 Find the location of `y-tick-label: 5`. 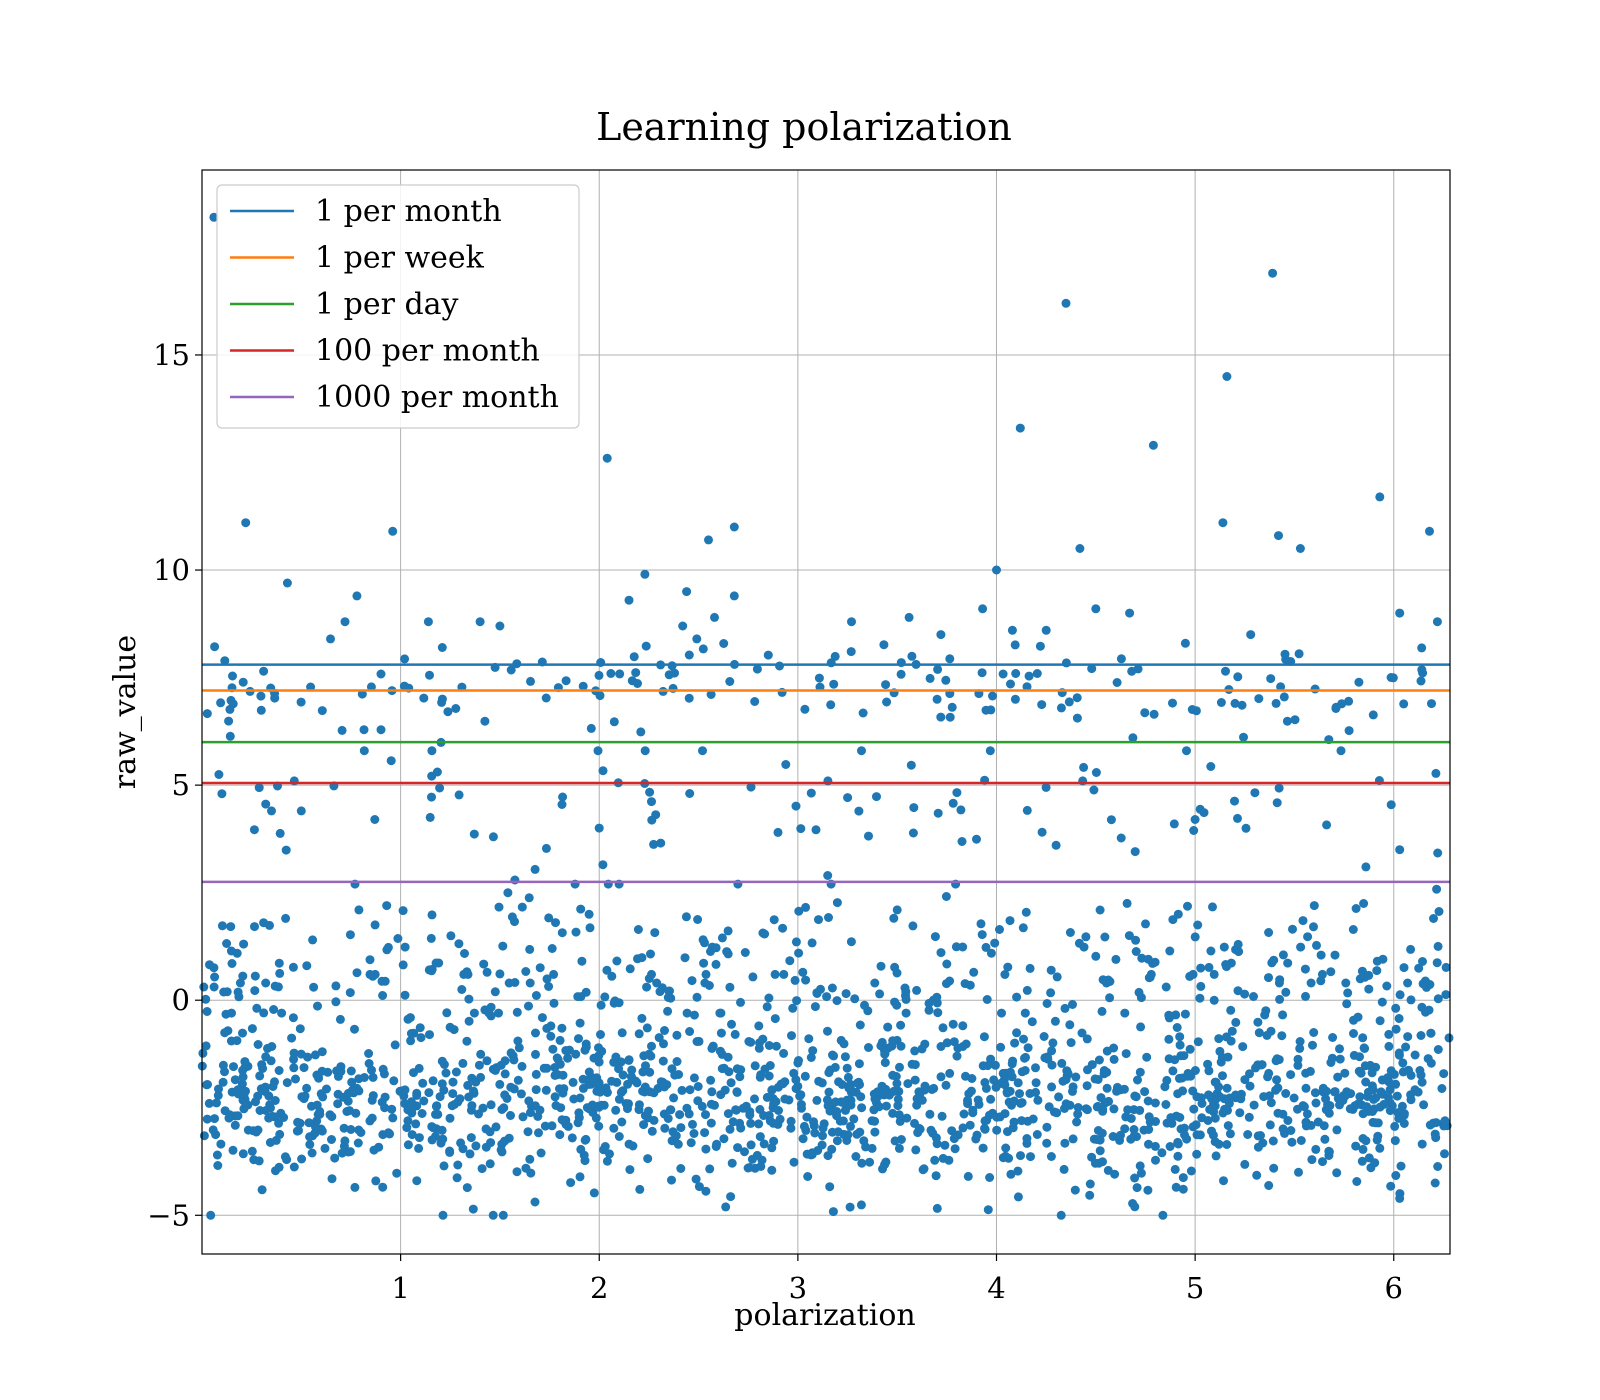

y-tick-label: 5 is located at coordinates (181, 785).